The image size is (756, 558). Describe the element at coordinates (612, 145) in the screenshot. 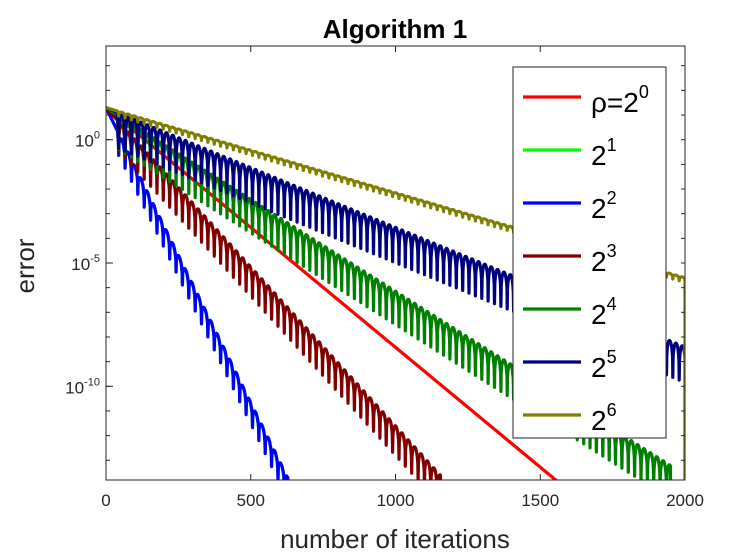

I see `legend-label-exponent: 1` at that location.